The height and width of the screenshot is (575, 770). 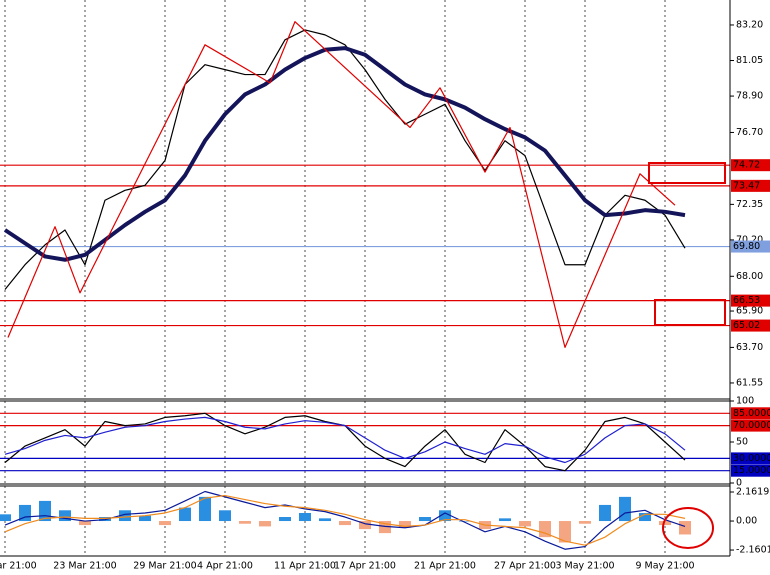 What do you see at coordinates (365, 566) in the screenshot?
I see `x-tick-label: 17 Apr 21:00` at bounding box center [365, 566].